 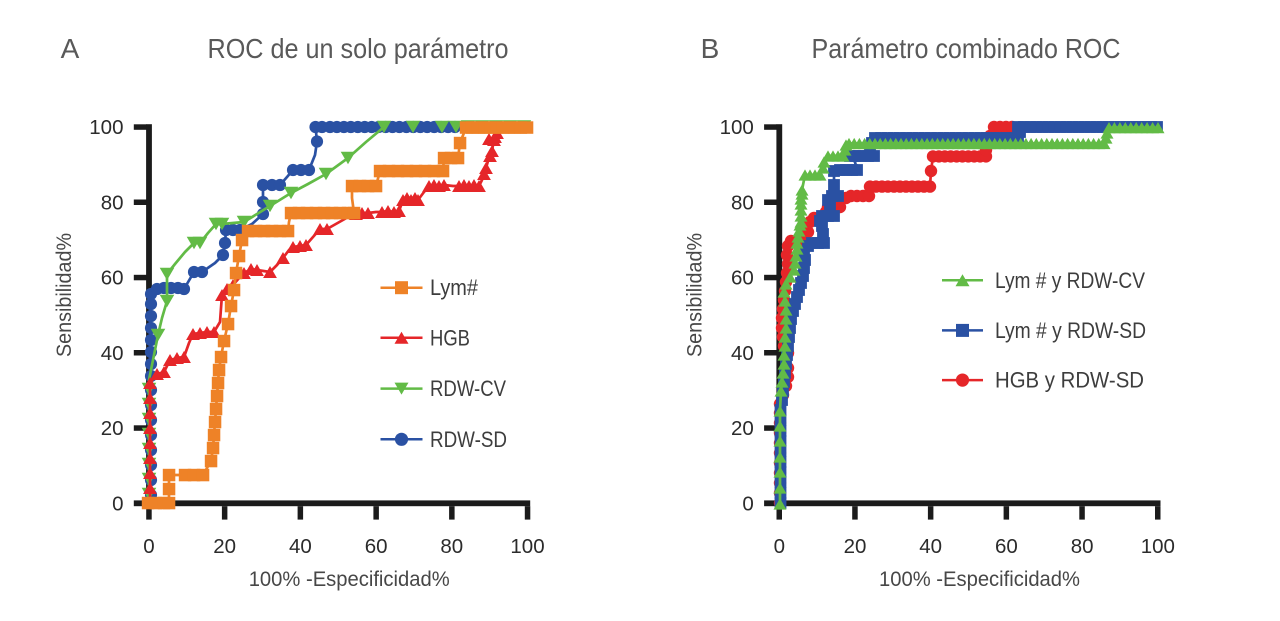 I want to click on svg-text: A, so click(x=70, y=48).